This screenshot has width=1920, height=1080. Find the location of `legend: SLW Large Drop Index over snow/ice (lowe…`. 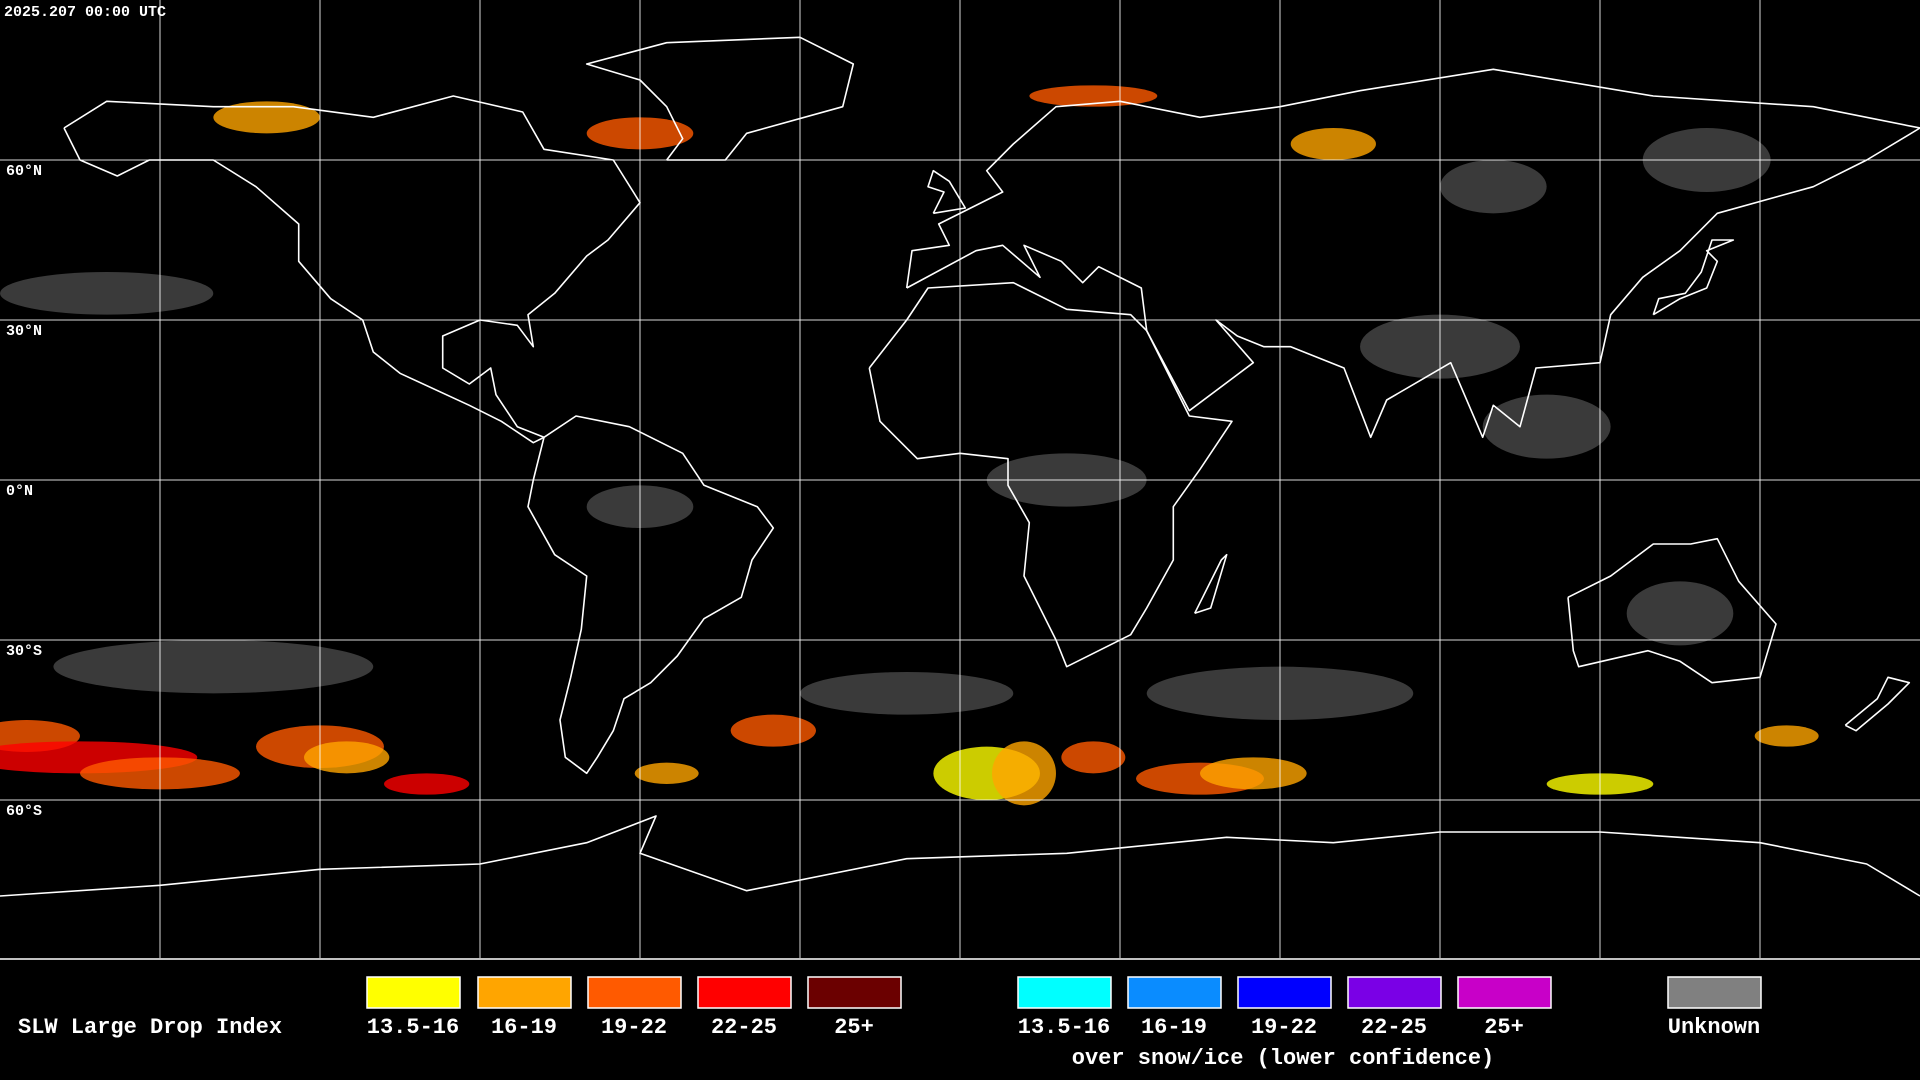

legend: SLW Large Drop Index over snow/ice (lowe… is located at coordinates (890, 1023).